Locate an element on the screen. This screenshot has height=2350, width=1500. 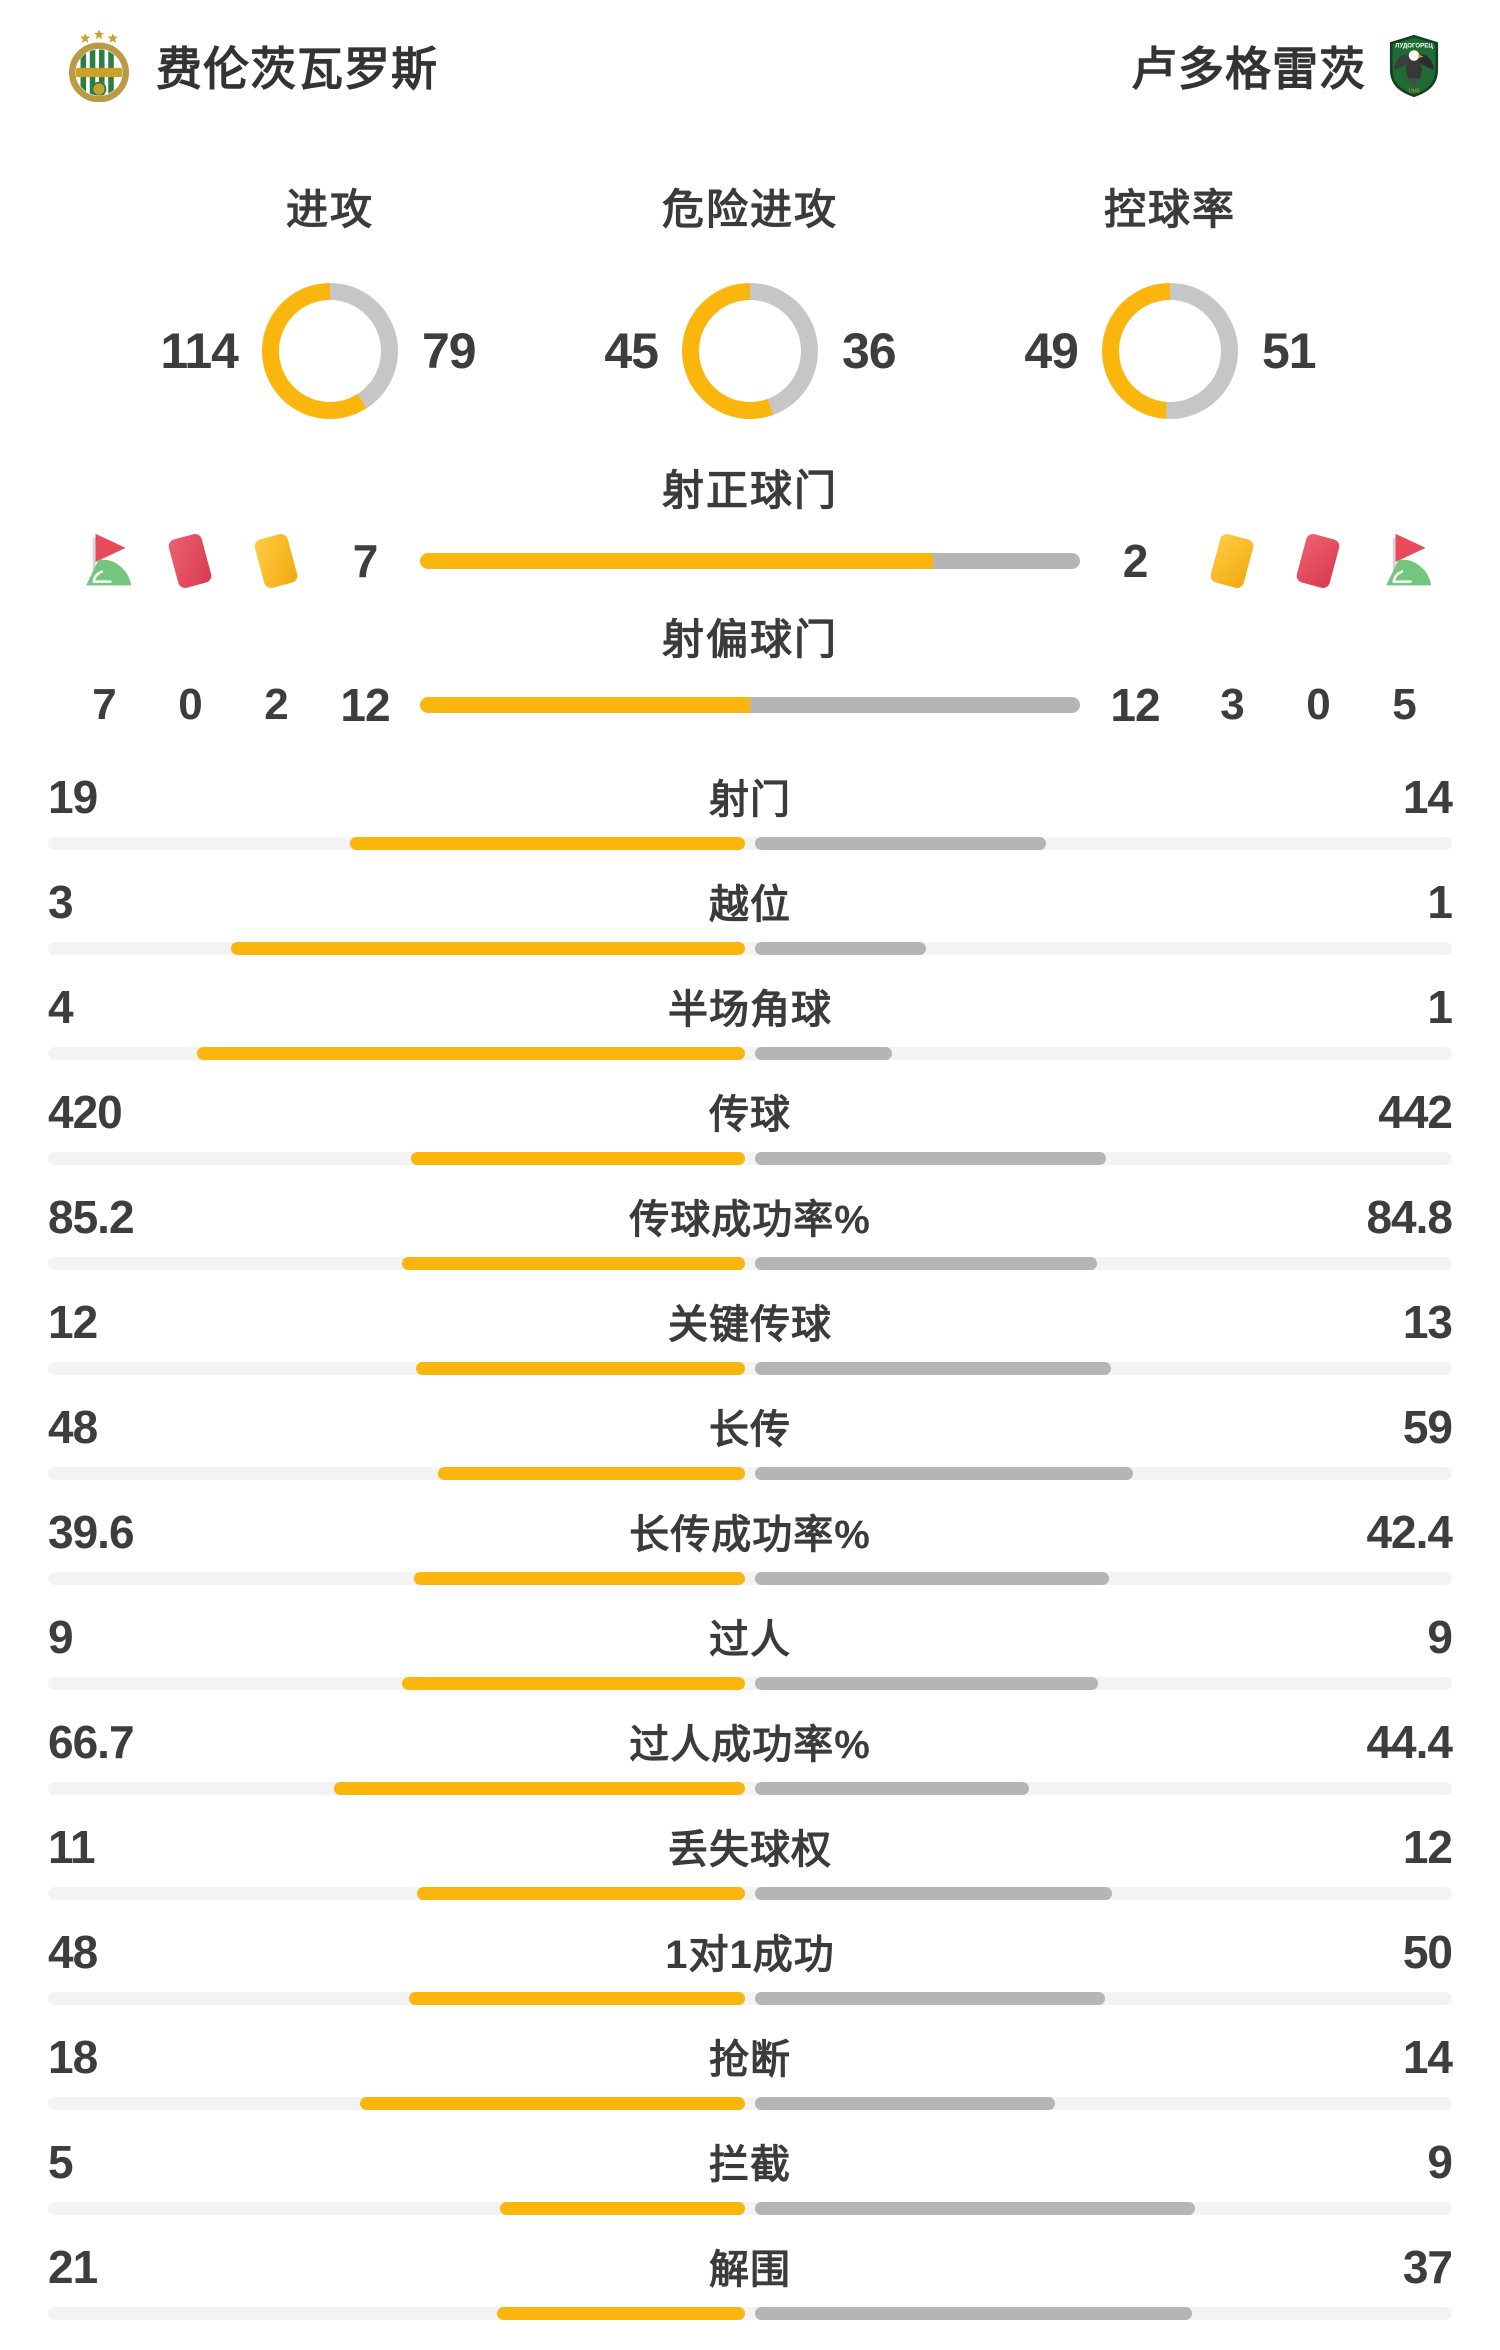
stat-away-value: 44.4 is located at coordinates (1409, 1742).